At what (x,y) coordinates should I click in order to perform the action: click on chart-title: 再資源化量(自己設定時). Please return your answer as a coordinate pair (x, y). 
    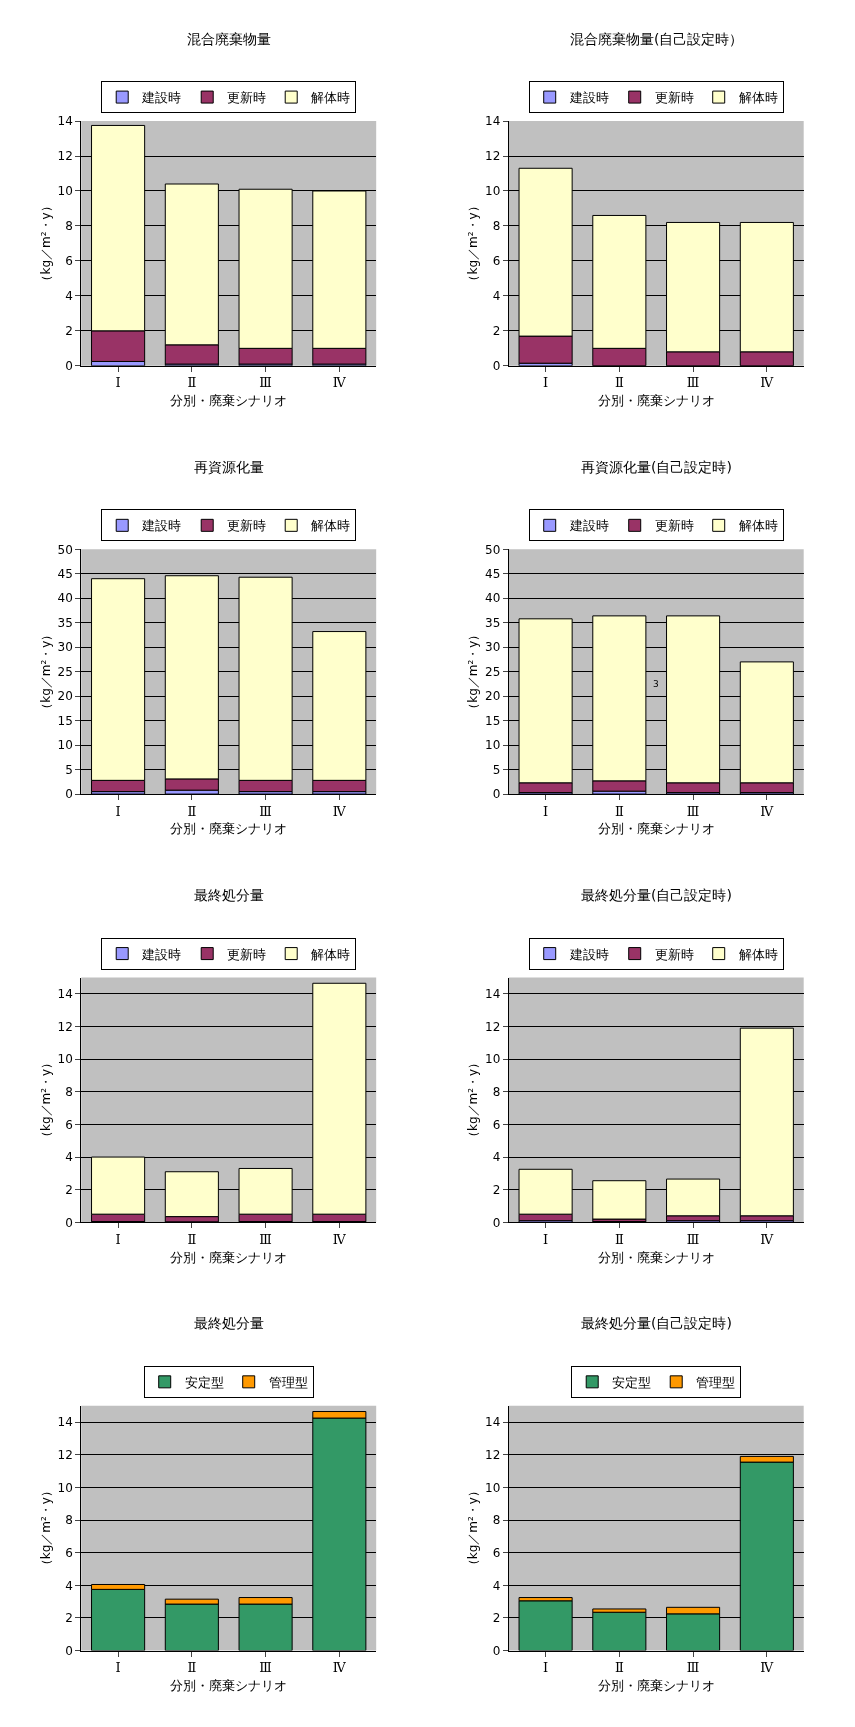
    Looking at the image, I should click on (656, 467).